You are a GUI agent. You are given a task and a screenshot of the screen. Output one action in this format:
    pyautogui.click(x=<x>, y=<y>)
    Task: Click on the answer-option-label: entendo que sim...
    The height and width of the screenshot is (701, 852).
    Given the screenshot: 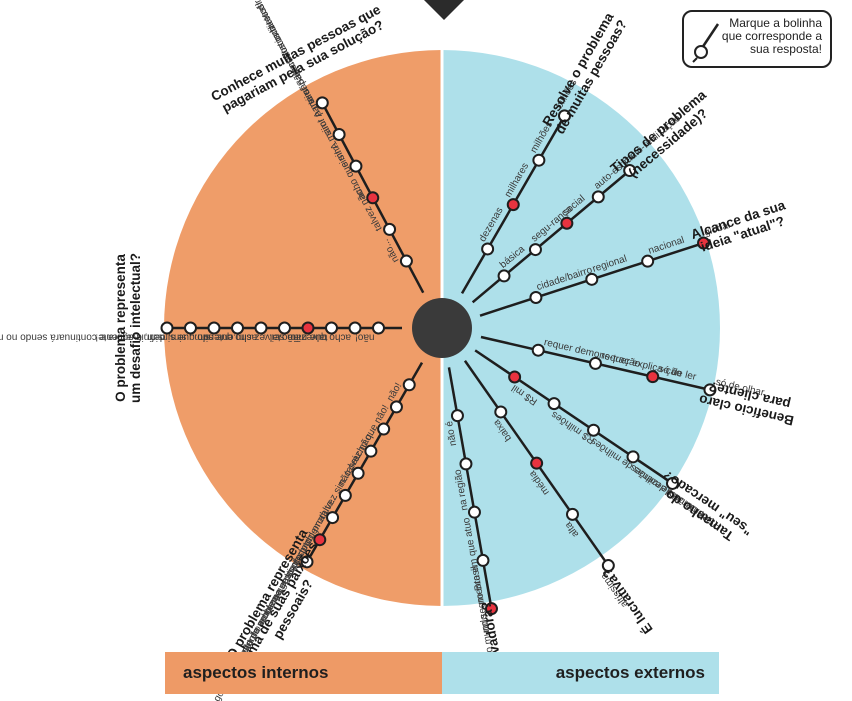 What is the action you would take?
    pyautogui.click(x=192, y=336)
    